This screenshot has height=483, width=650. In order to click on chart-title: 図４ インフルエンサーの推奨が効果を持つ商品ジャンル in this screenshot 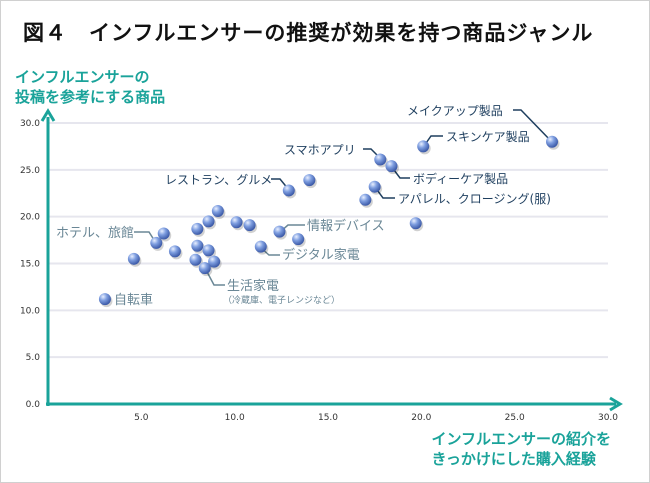, I will do `click(308, 33)`.